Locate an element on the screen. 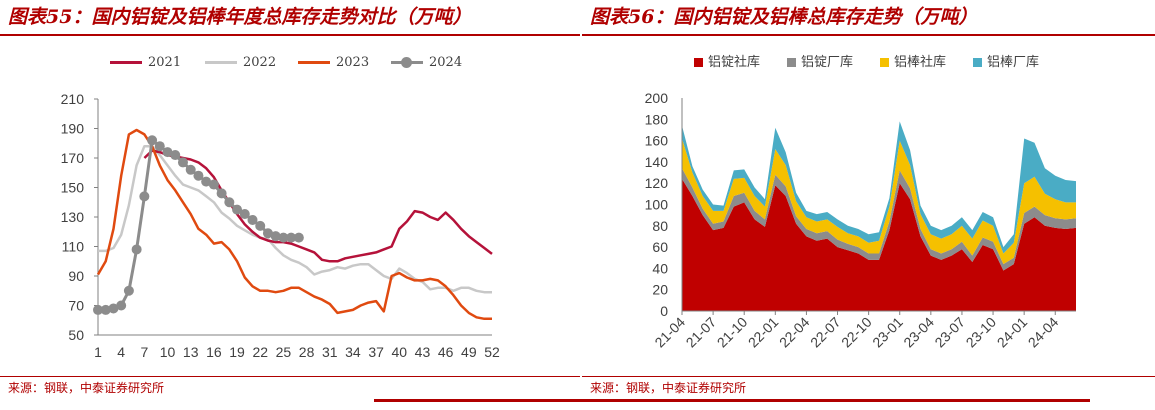 The width and height of the screenshot is (1155, 410). right-x-tick-label: 23-10 is located at coordinates (981, 332).